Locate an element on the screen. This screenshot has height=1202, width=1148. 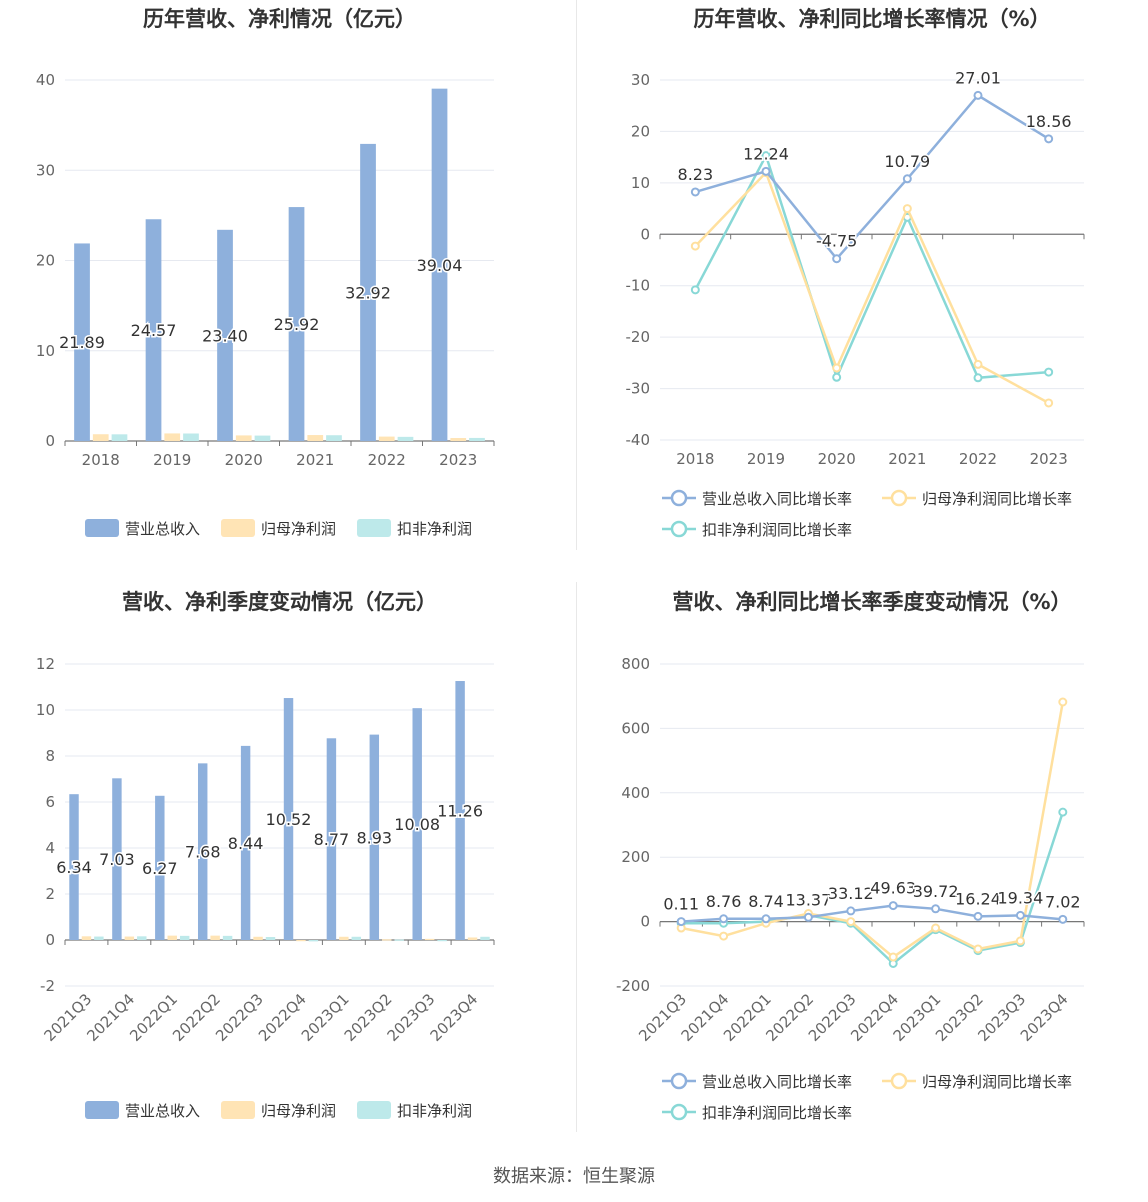
data-label: 8.74 is located at coordinates (766, 901).